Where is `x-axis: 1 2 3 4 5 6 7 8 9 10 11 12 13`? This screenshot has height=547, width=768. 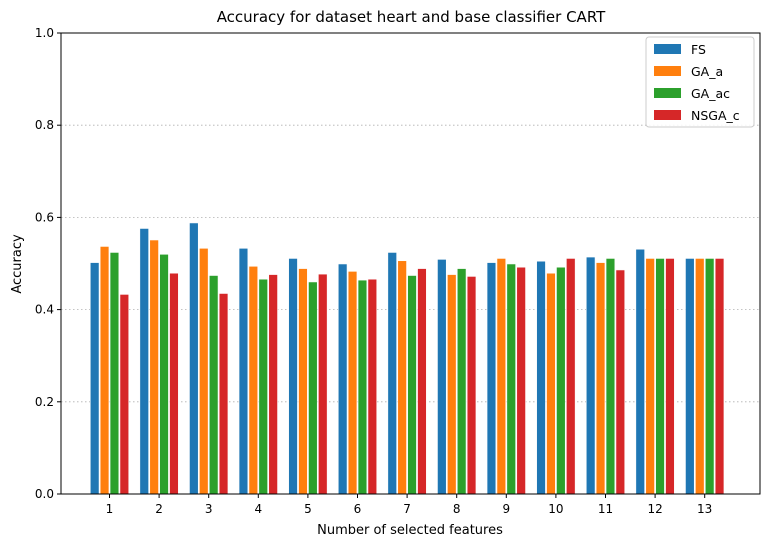 x-axis: 1 2 3 4 5 6 7 8 9 10 11 12 13 is located at coordinates (409, 505).